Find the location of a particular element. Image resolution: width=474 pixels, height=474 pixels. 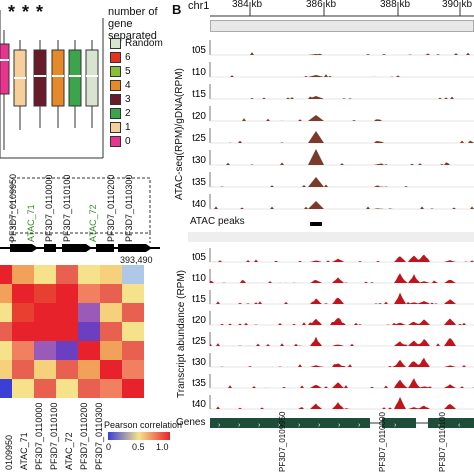

rna-ylabel: Transcript abundance (RPM) is located at coordinates (181, 333).